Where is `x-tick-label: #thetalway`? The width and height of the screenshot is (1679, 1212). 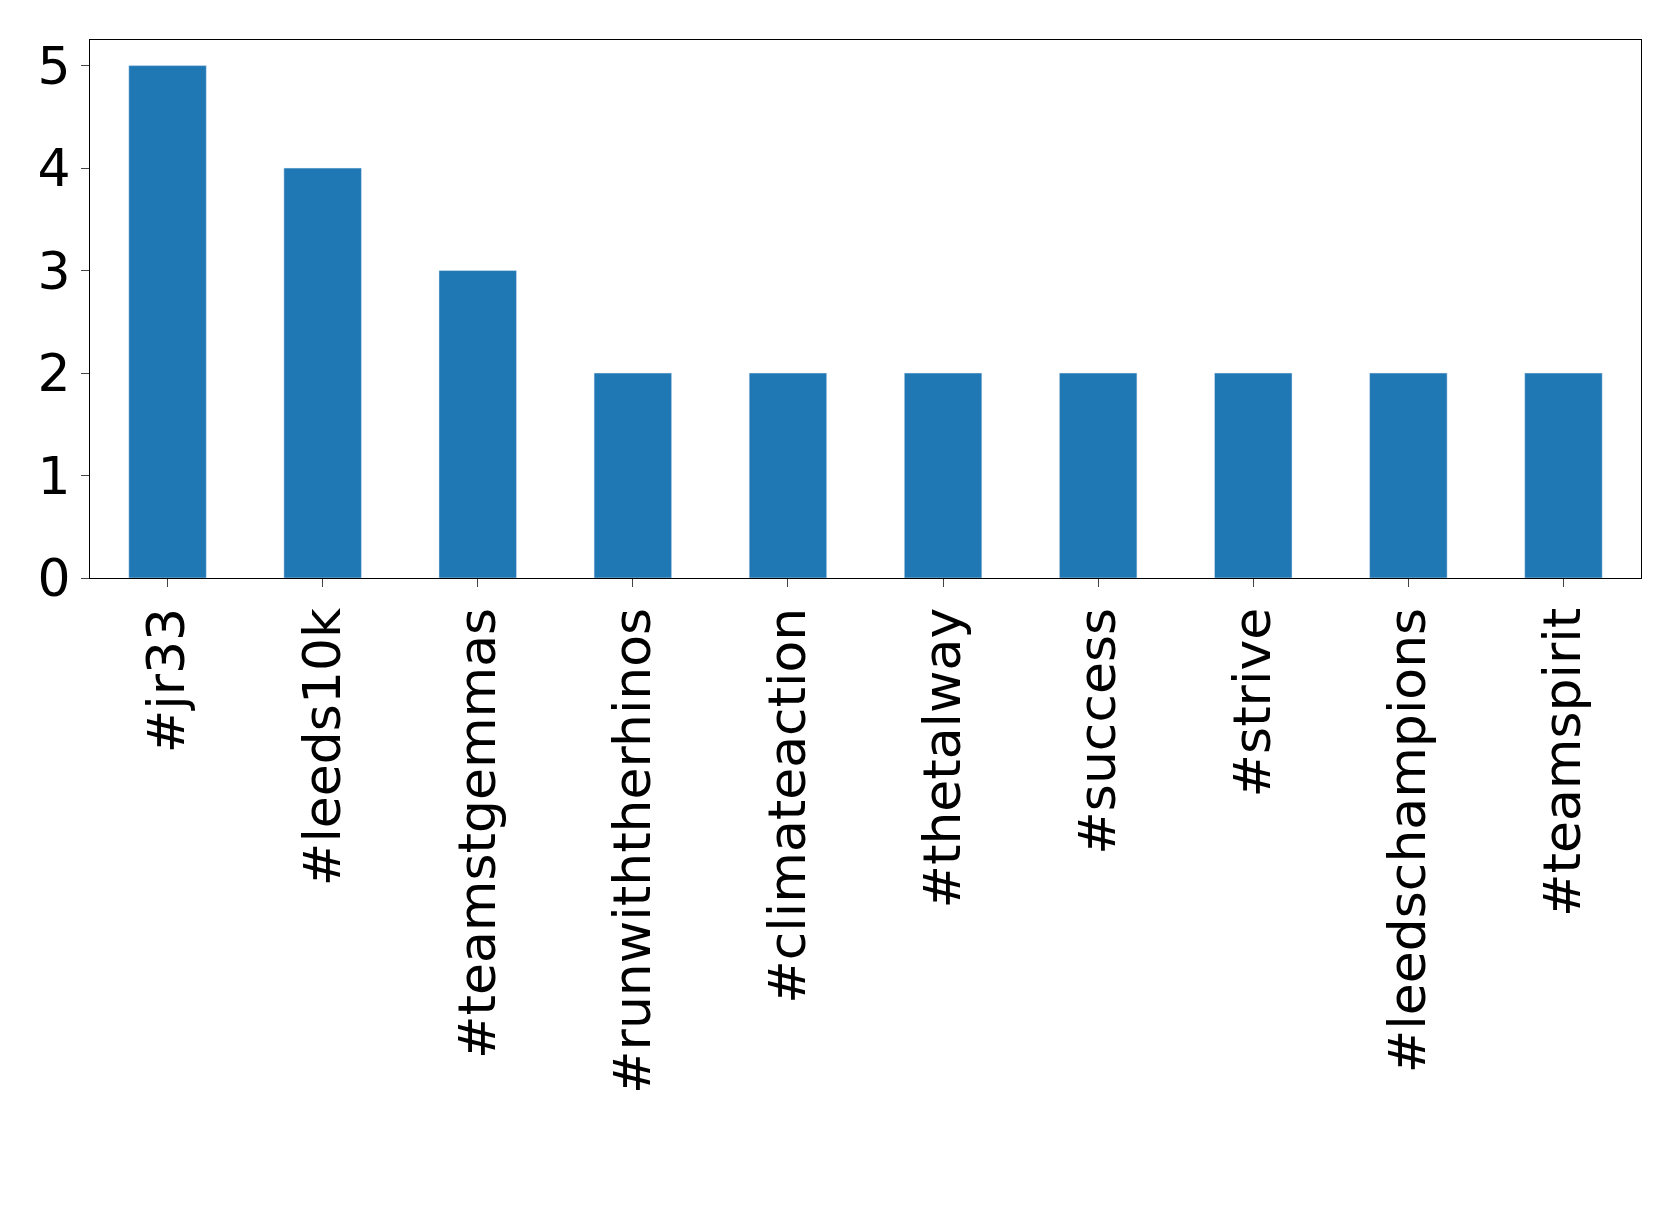
x-tick-label: #thetalway is located at coordinates (941, 758).